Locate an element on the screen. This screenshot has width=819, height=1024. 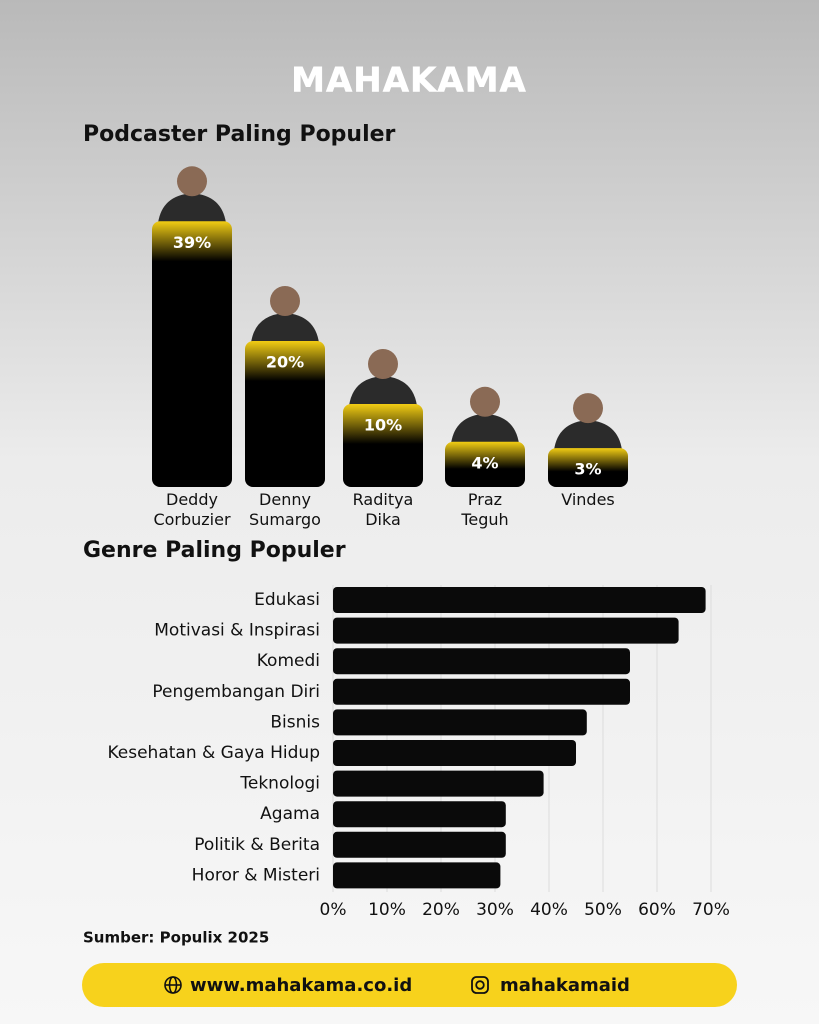
y-tick-label: Pengembangan Diri is located at coordinates (236, 692).